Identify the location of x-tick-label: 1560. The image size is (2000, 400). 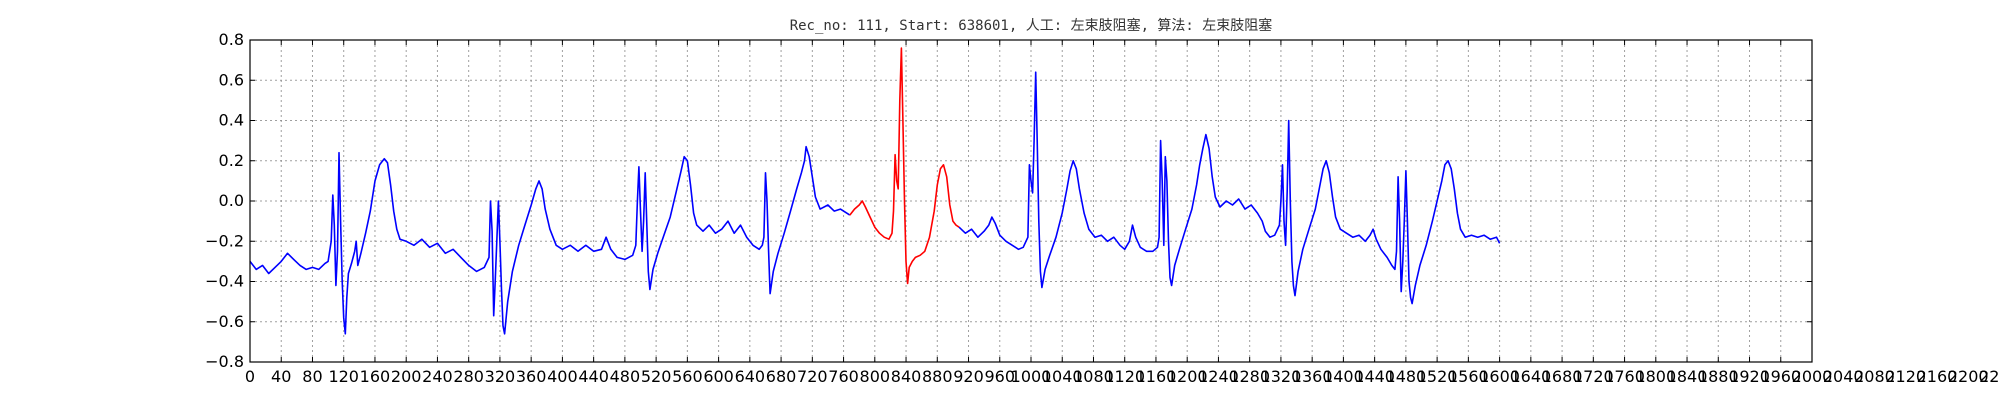
(1468, 376).